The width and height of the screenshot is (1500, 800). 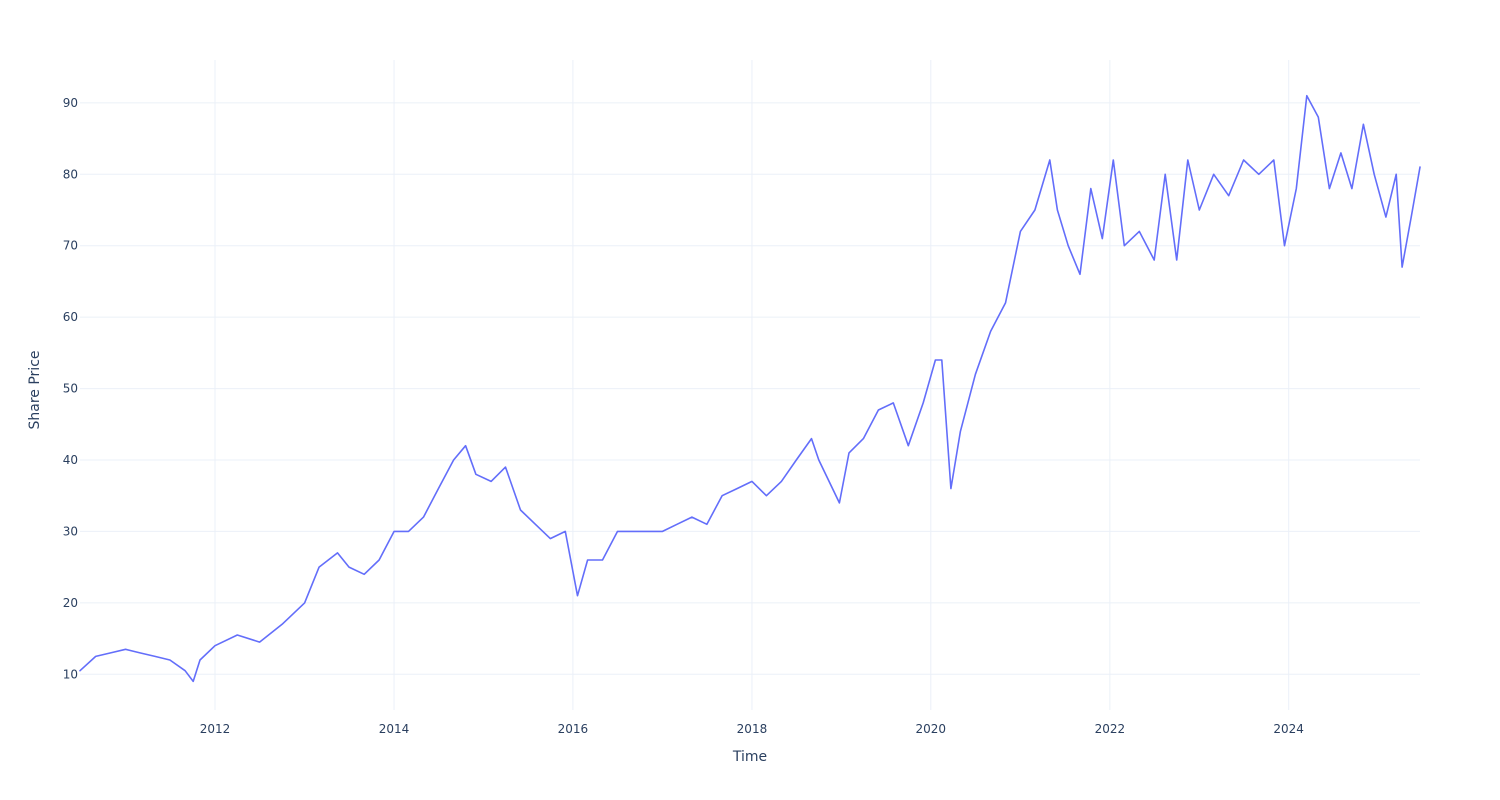 What do you see at coordinates (35, 389) in the screenshot?
I see `y-axis-title: Share Price` at bounding box center [35, 389].